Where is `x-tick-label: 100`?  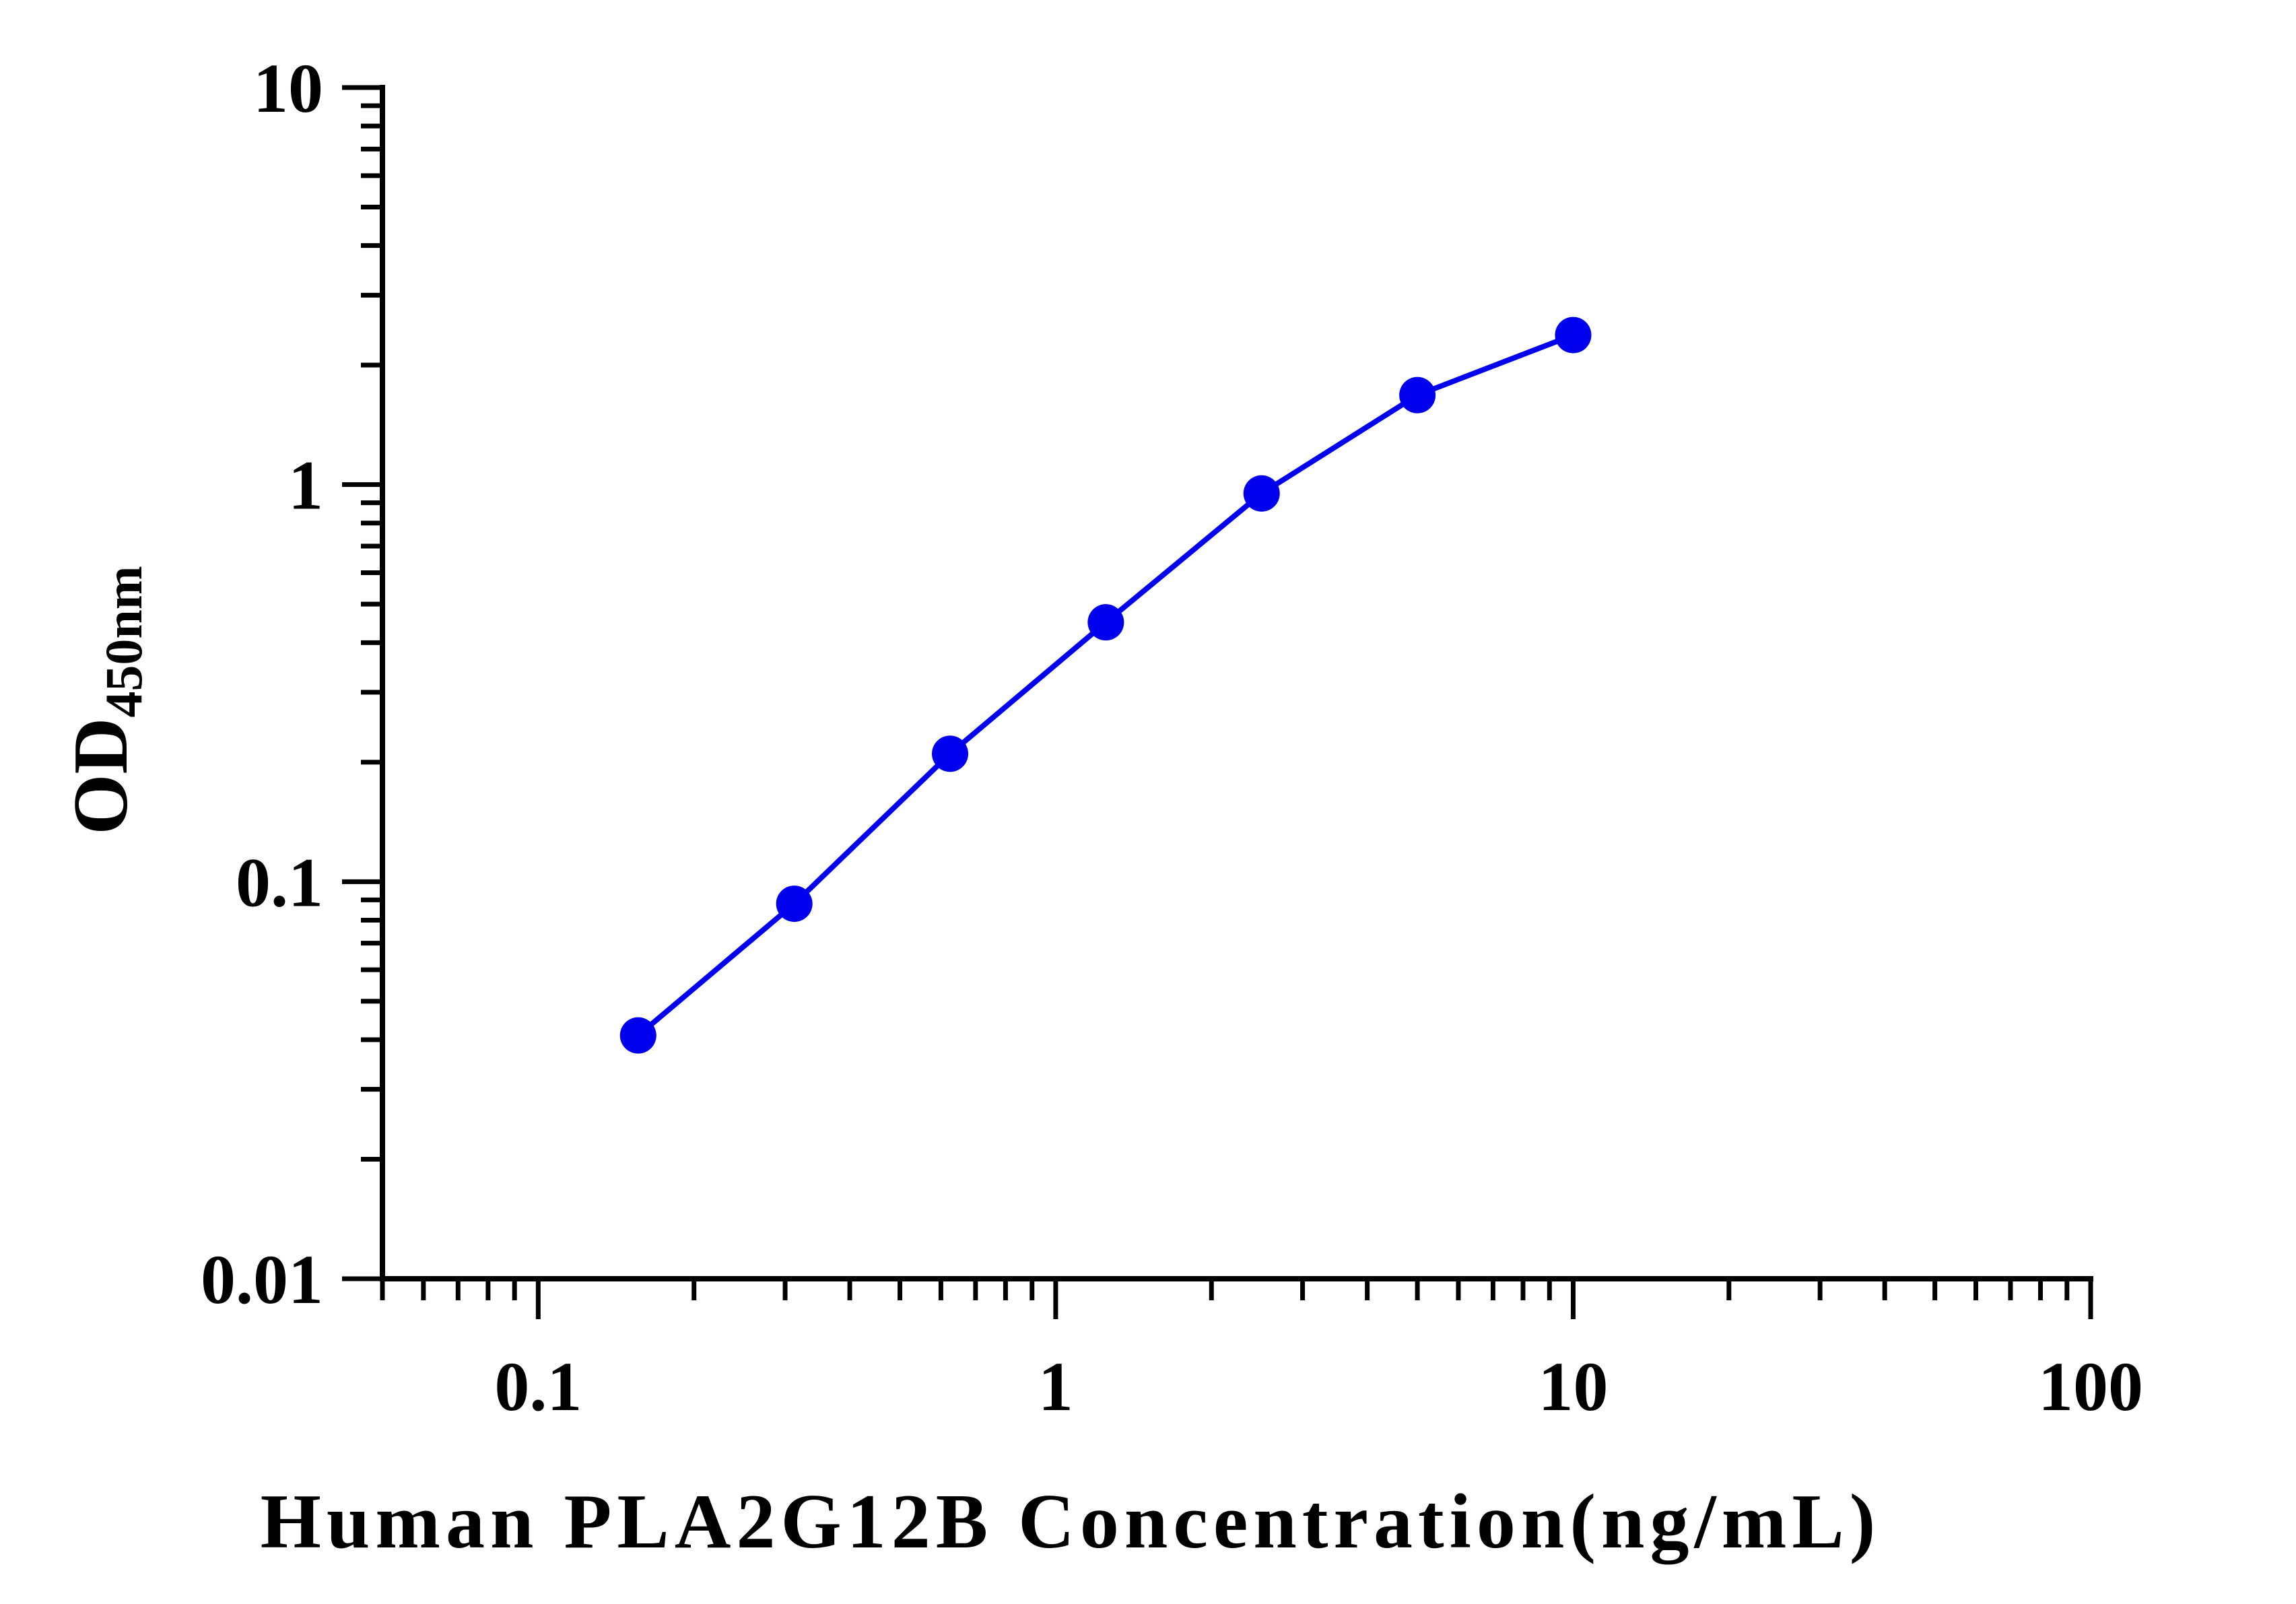 x-tick-label: 100 is located at coordinates (2090, 1387).